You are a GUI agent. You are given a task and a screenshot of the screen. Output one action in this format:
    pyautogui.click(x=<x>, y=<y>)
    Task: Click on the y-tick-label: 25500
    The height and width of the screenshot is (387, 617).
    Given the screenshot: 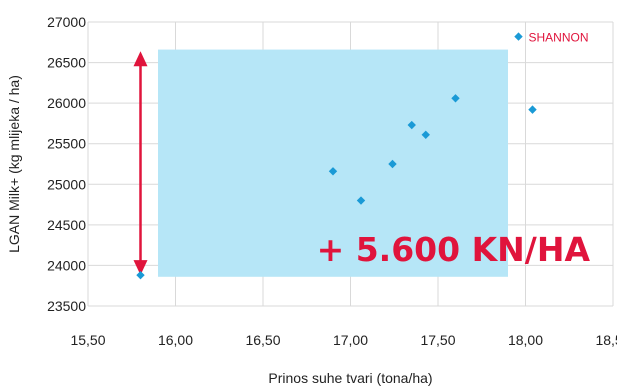 What is the action you would take?
    pyautogui.click(x=66, y=144)
    